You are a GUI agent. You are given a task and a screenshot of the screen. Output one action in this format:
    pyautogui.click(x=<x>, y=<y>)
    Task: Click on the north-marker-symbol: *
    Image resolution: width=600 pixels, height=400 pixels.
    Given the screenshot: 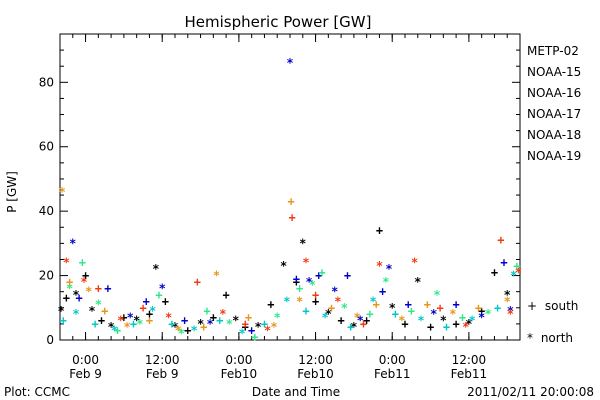 What is the action you would take?
    pyautogui.click(x=530, y=338)
    